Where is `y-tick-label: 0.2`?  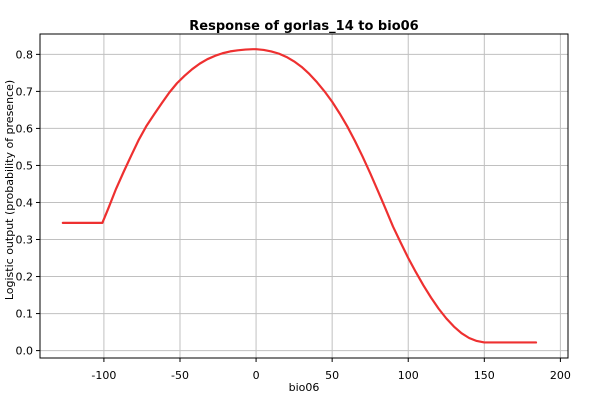
y-tick-label: 0.2 is located at coordinates (25, 277).